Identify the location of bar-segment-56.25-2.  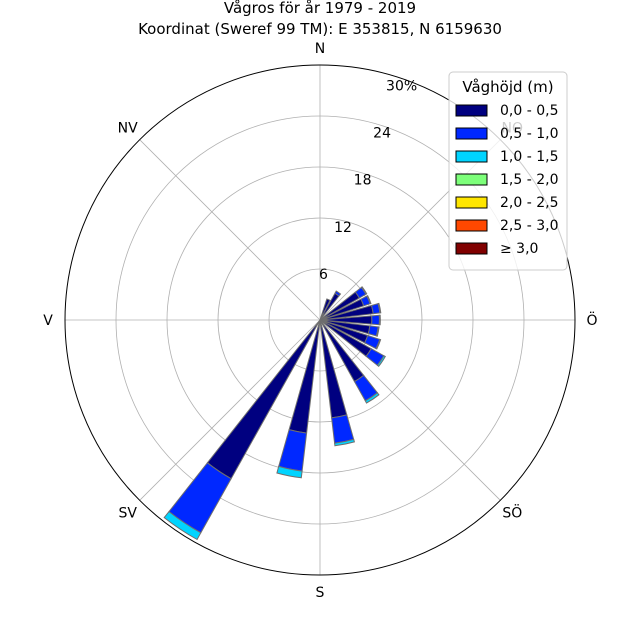
(364, 290).